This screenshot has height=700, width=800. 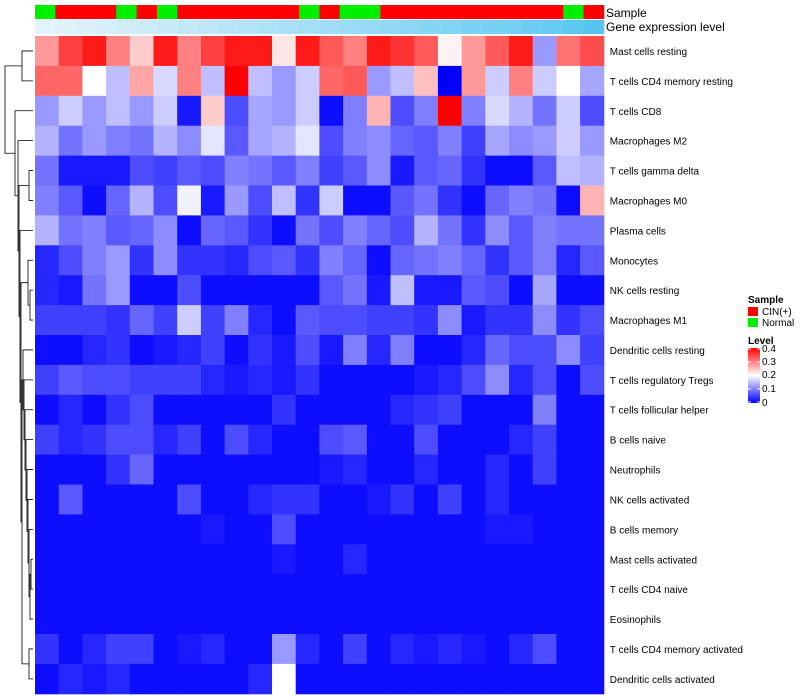 What do you see at coordinates (307, 499) in the screenshot?
I see `heat-cell-r15-c11` at bounding box center [307, 499].